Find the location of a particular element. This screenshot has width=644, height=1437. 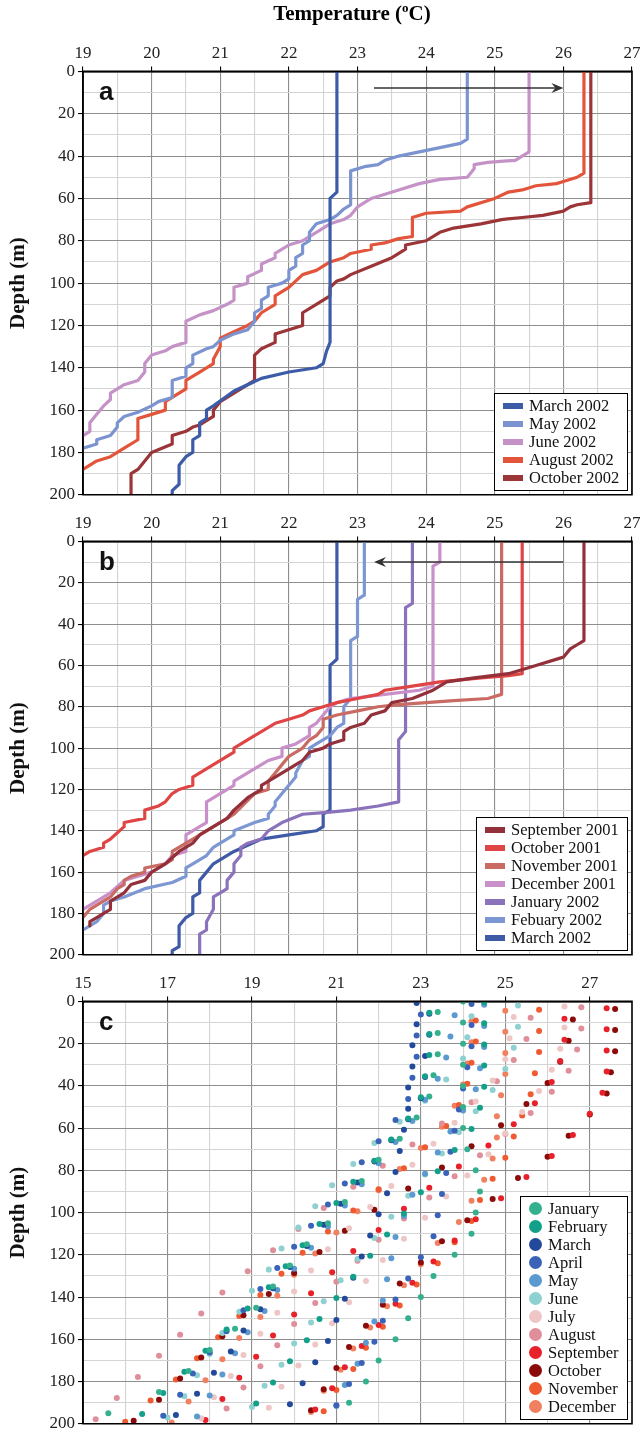

legend-label: November 2001 is located at coordinates (564, 865).